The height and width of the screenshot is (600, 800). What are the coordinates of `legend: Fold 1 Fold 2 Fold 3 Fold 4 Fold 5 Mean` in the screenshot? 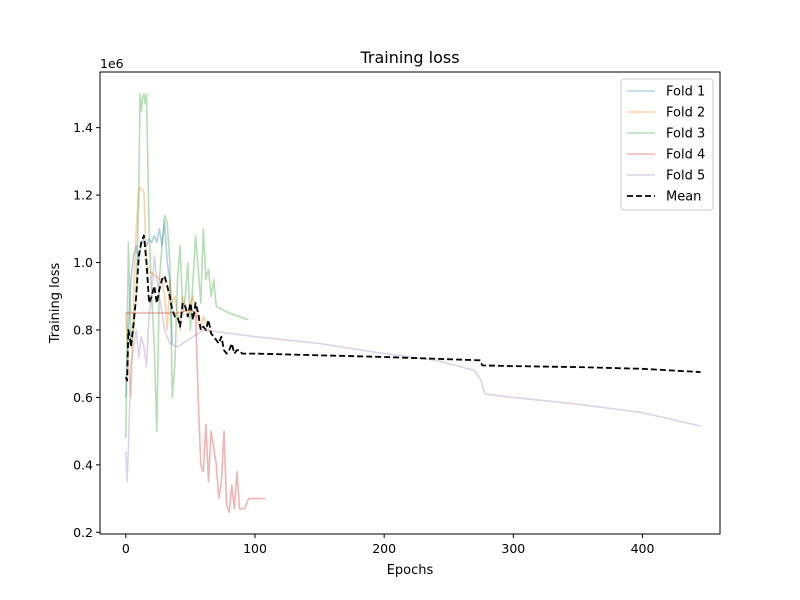 It's located at (667, 144).